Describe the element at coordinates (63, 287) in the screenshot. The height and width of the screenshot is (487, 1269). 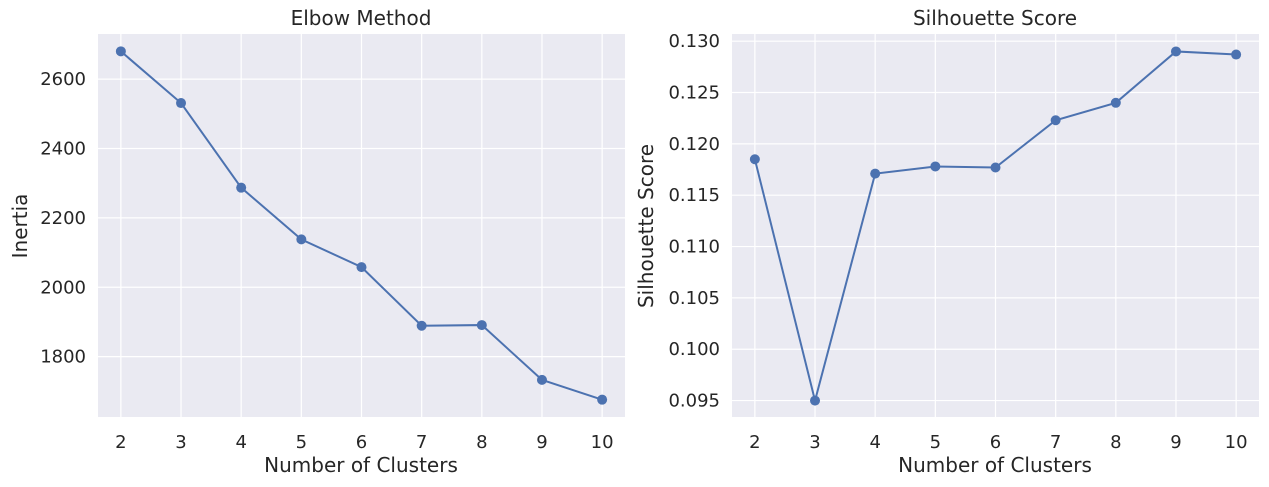
I see `y-tick-label: 2000` at that location.